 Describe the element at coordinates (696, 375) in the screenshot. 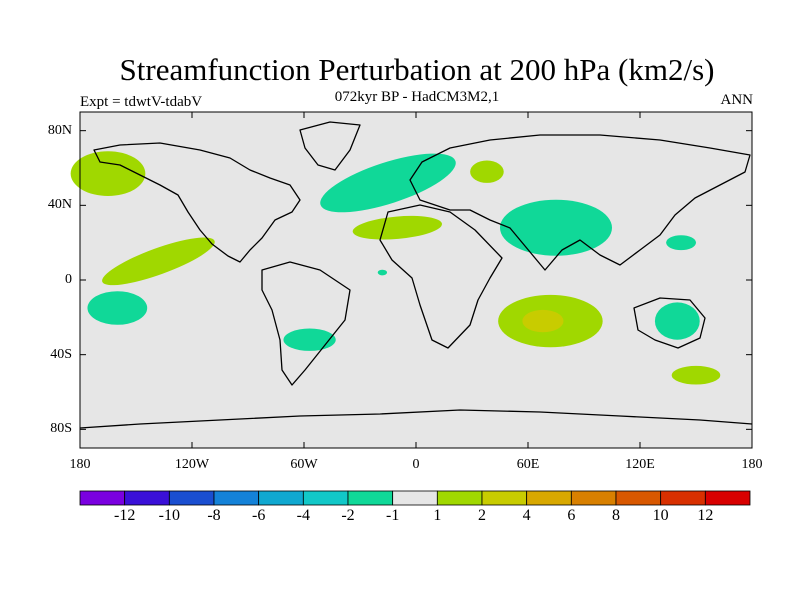

I see `region-s-pacific-west` at that location.